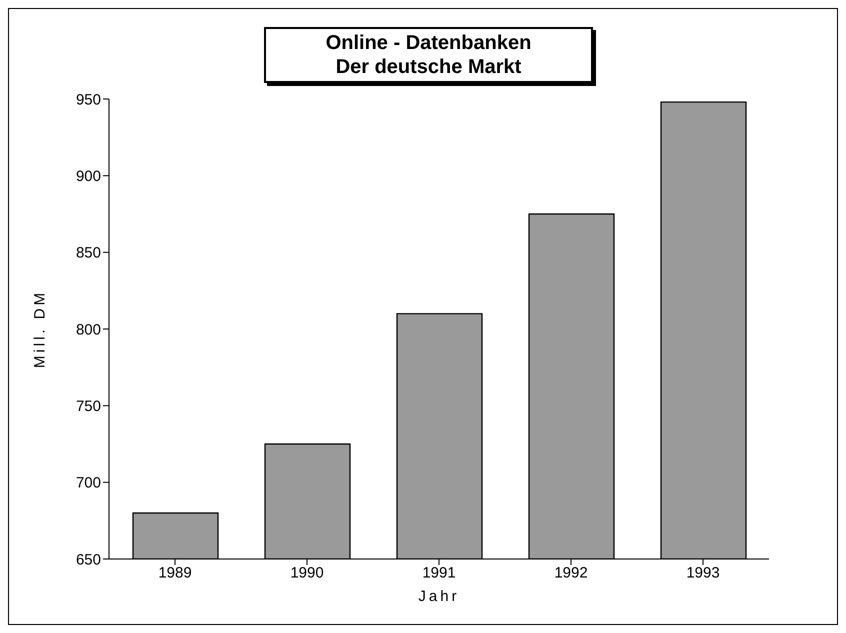  I want to click on x-tick-label: 1992, so click(571, 573).